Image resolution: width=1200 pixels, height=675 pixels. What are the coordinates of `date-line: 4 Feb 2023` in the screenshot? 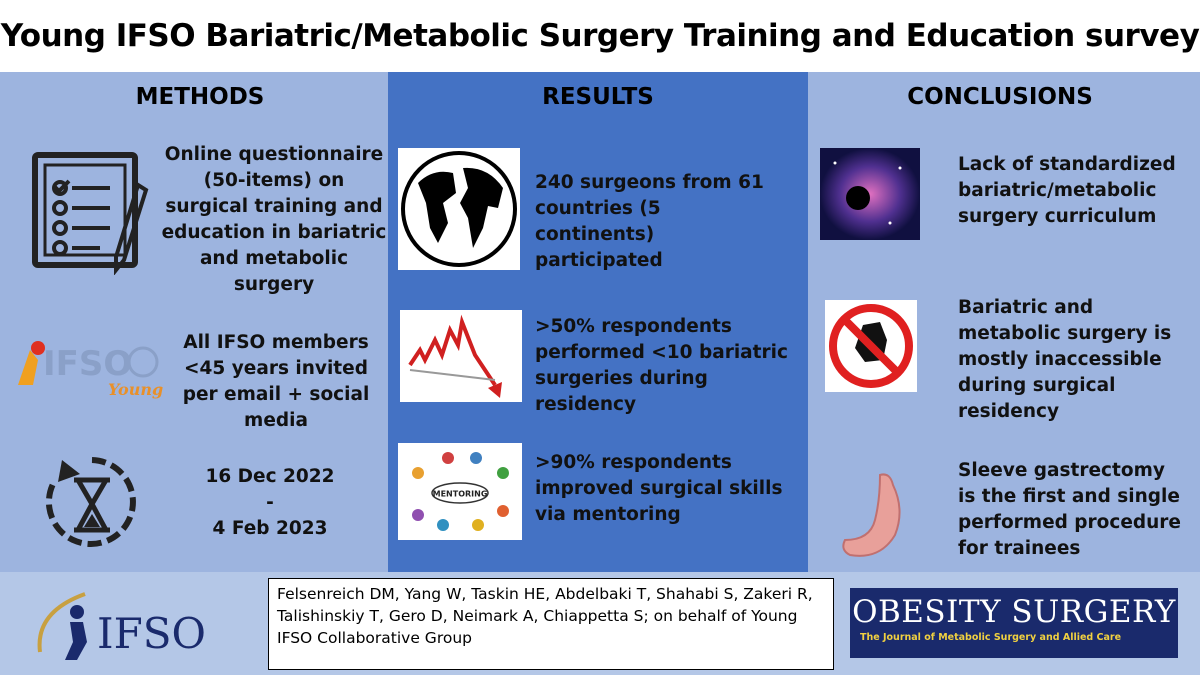 It's located at (270, 528).